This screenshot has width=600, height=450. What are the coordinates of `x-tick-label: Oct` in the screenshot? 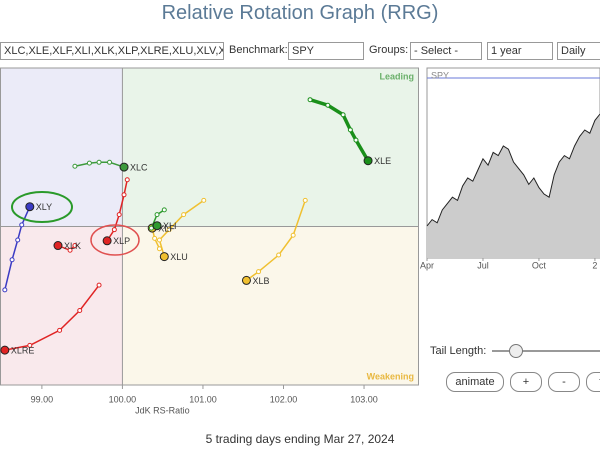 It's located at (539, 265).